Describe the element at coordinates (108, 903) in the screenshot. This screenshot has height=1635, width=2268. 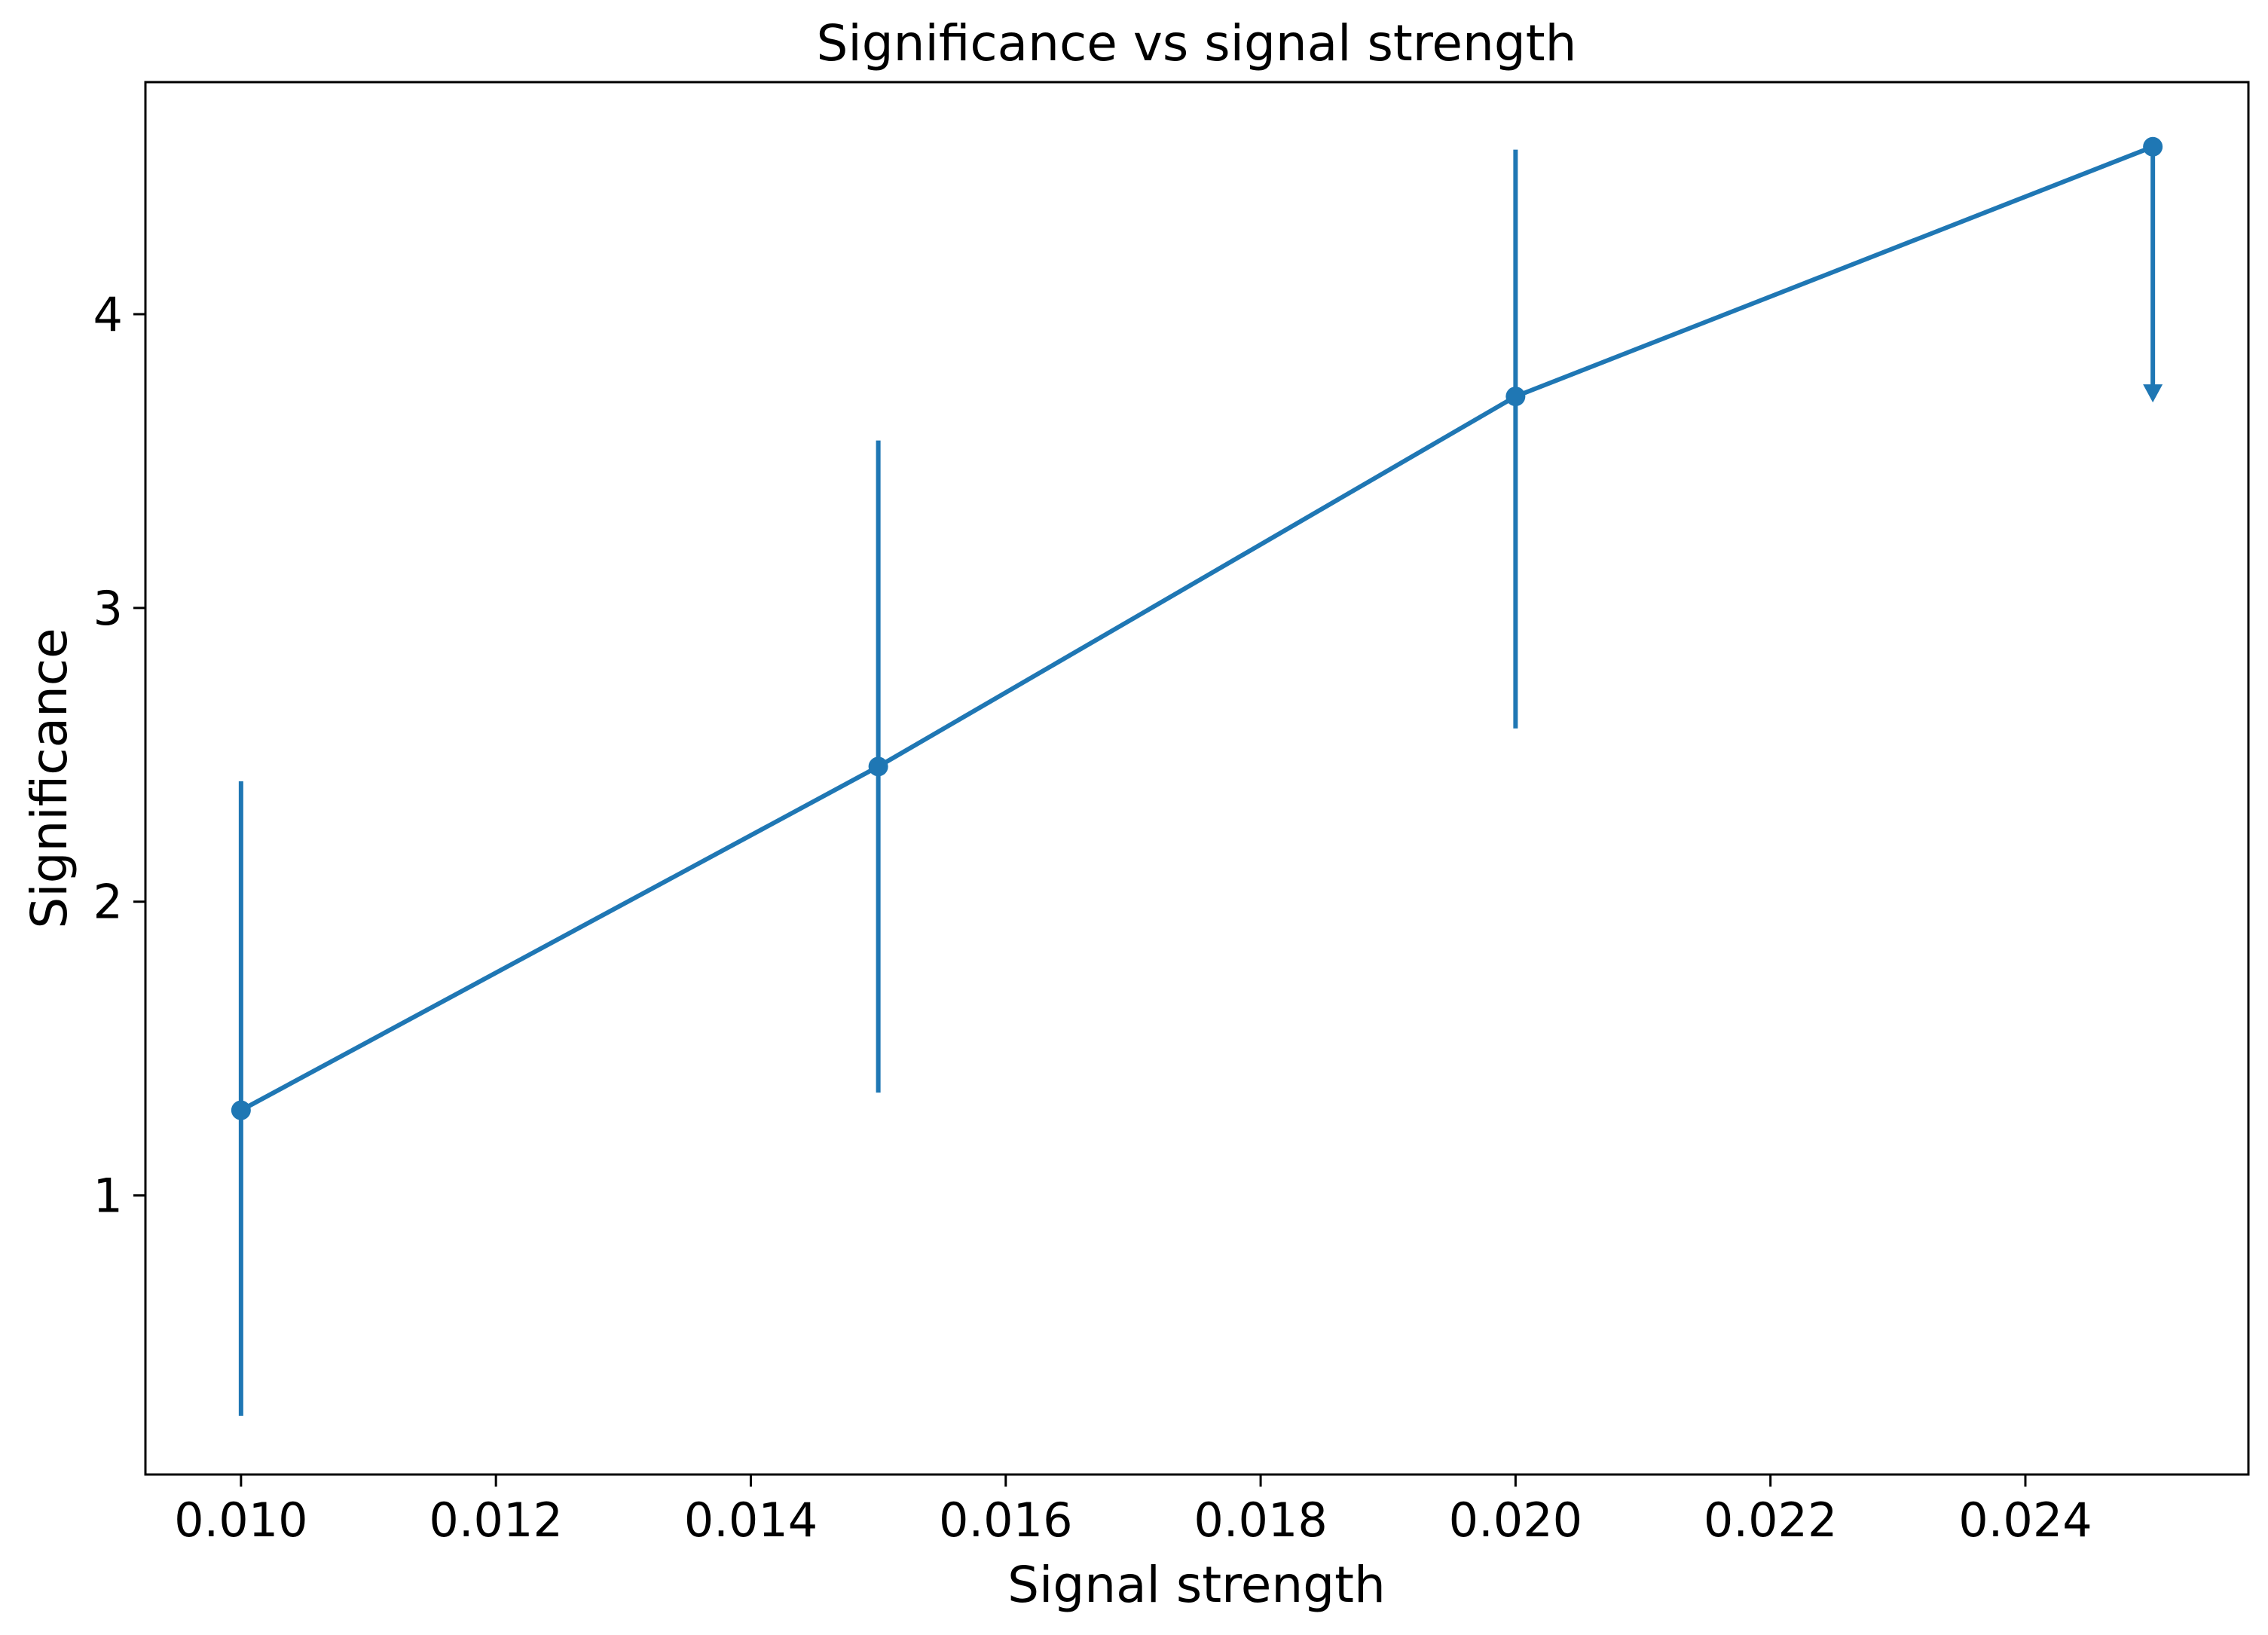
I see `y-tick-label: 2` at that location.